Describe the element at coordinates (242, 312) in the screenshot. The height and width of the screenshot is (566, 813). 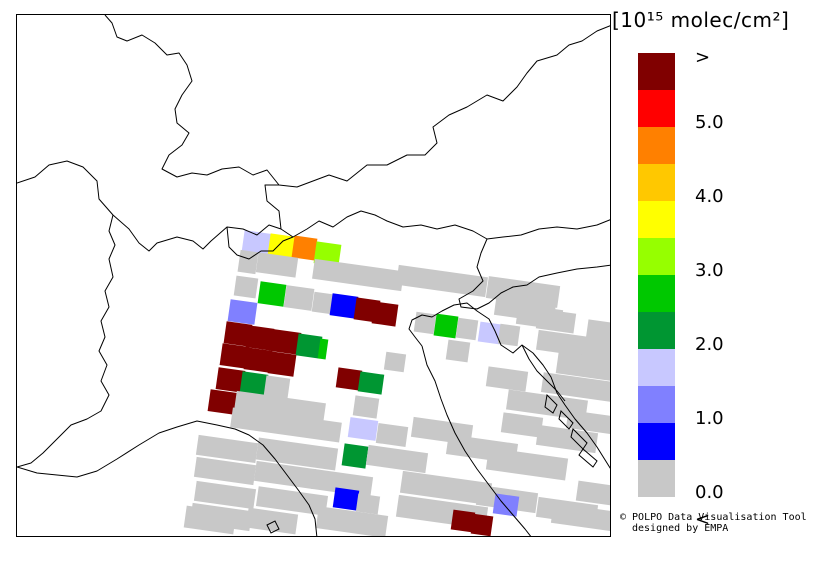
I see `pixel-mid-blue` at that location.